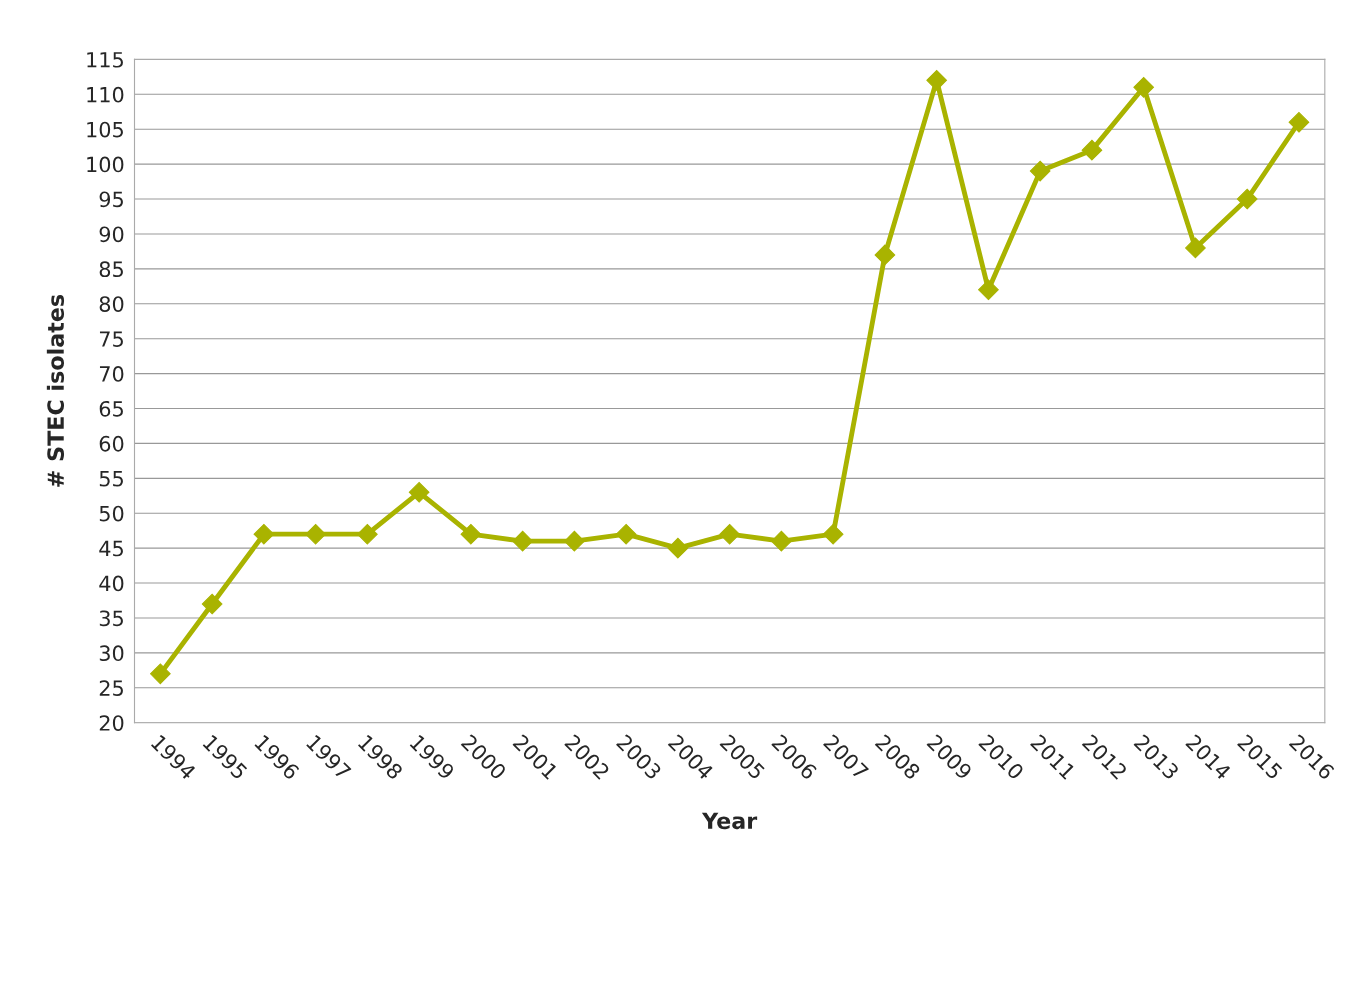 The image size is (1345, 990). Describe the element at coordinates (111, 723) in the screenshot. I see `y-tick-label: 20` at that location.